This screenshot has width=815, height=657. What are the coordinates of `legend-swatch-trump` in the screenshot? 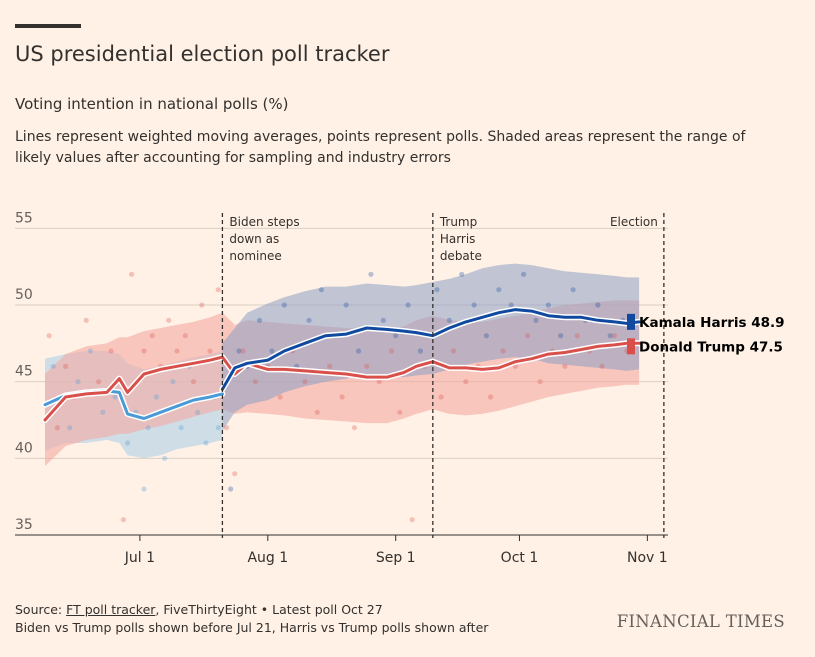 It's located at (631, 346).